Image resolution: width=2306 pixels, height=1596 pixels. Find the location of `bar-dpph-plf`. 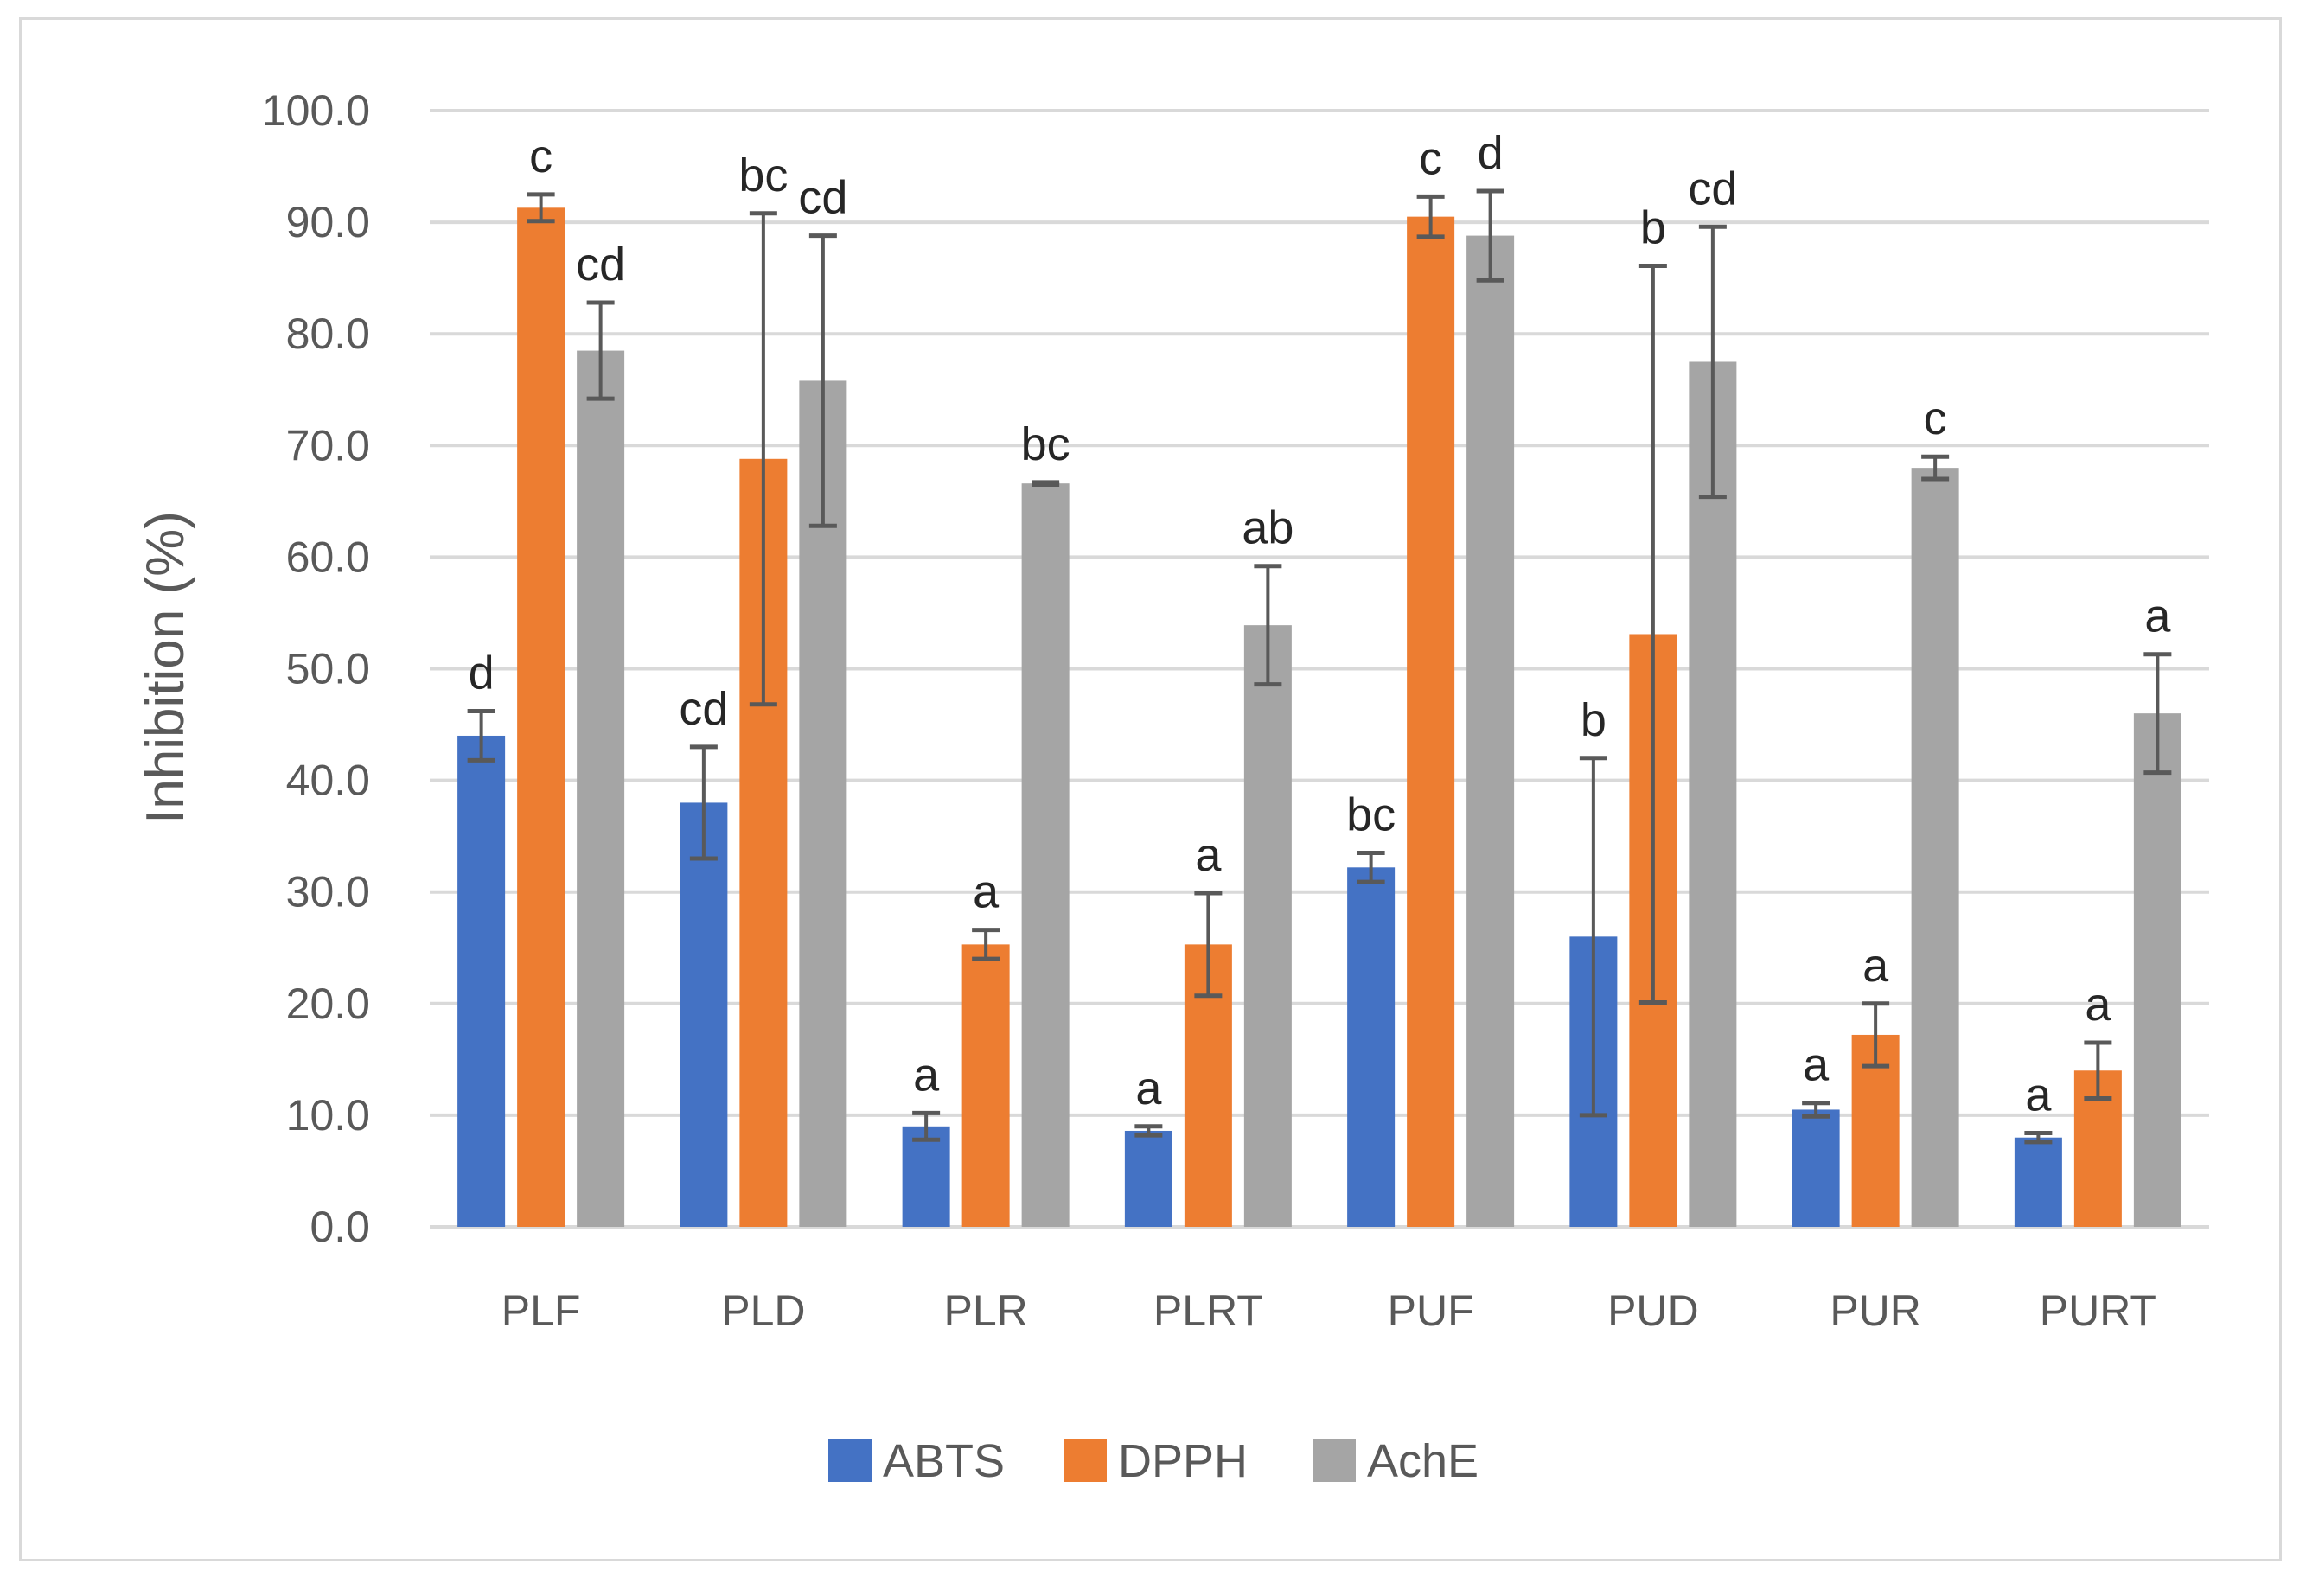

bar-dpph-plf is located at coordinates (541, 717).